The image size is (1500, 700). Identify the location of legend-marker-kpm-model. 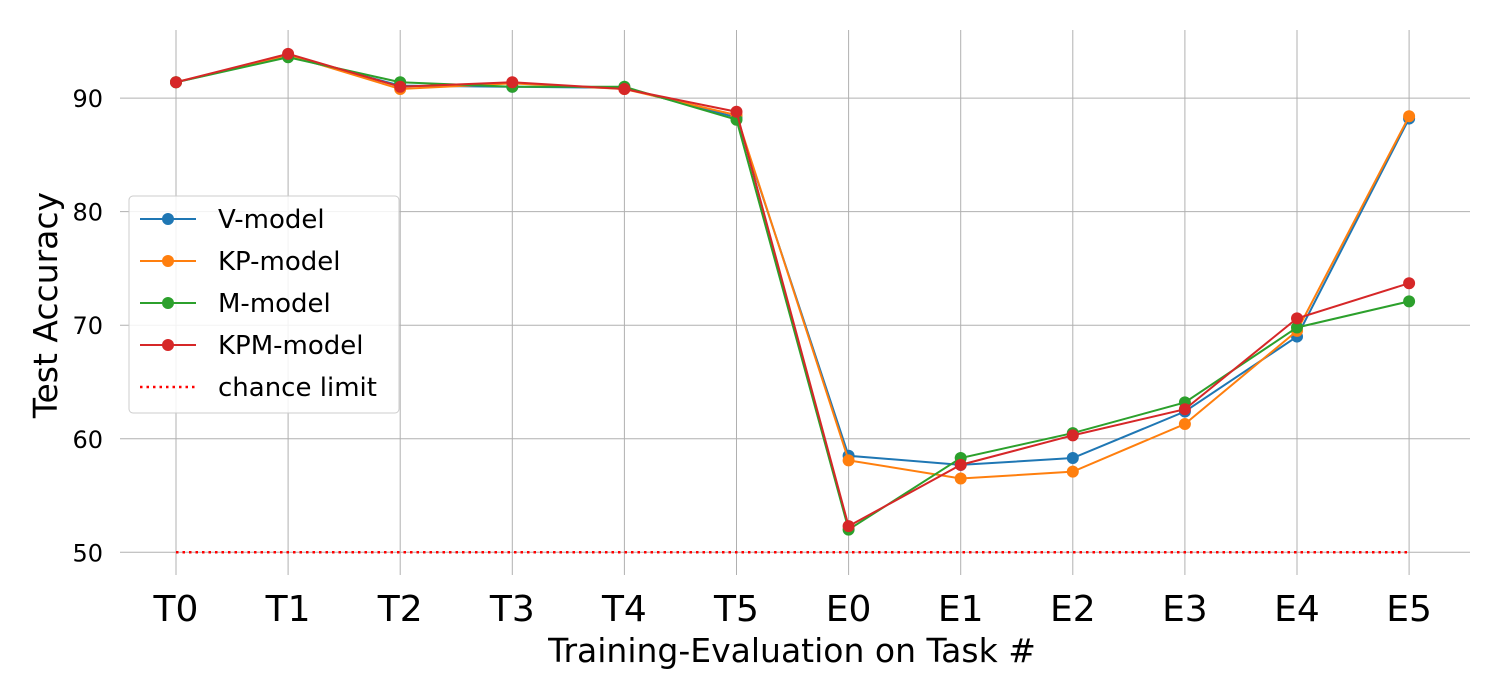
(168, 345).